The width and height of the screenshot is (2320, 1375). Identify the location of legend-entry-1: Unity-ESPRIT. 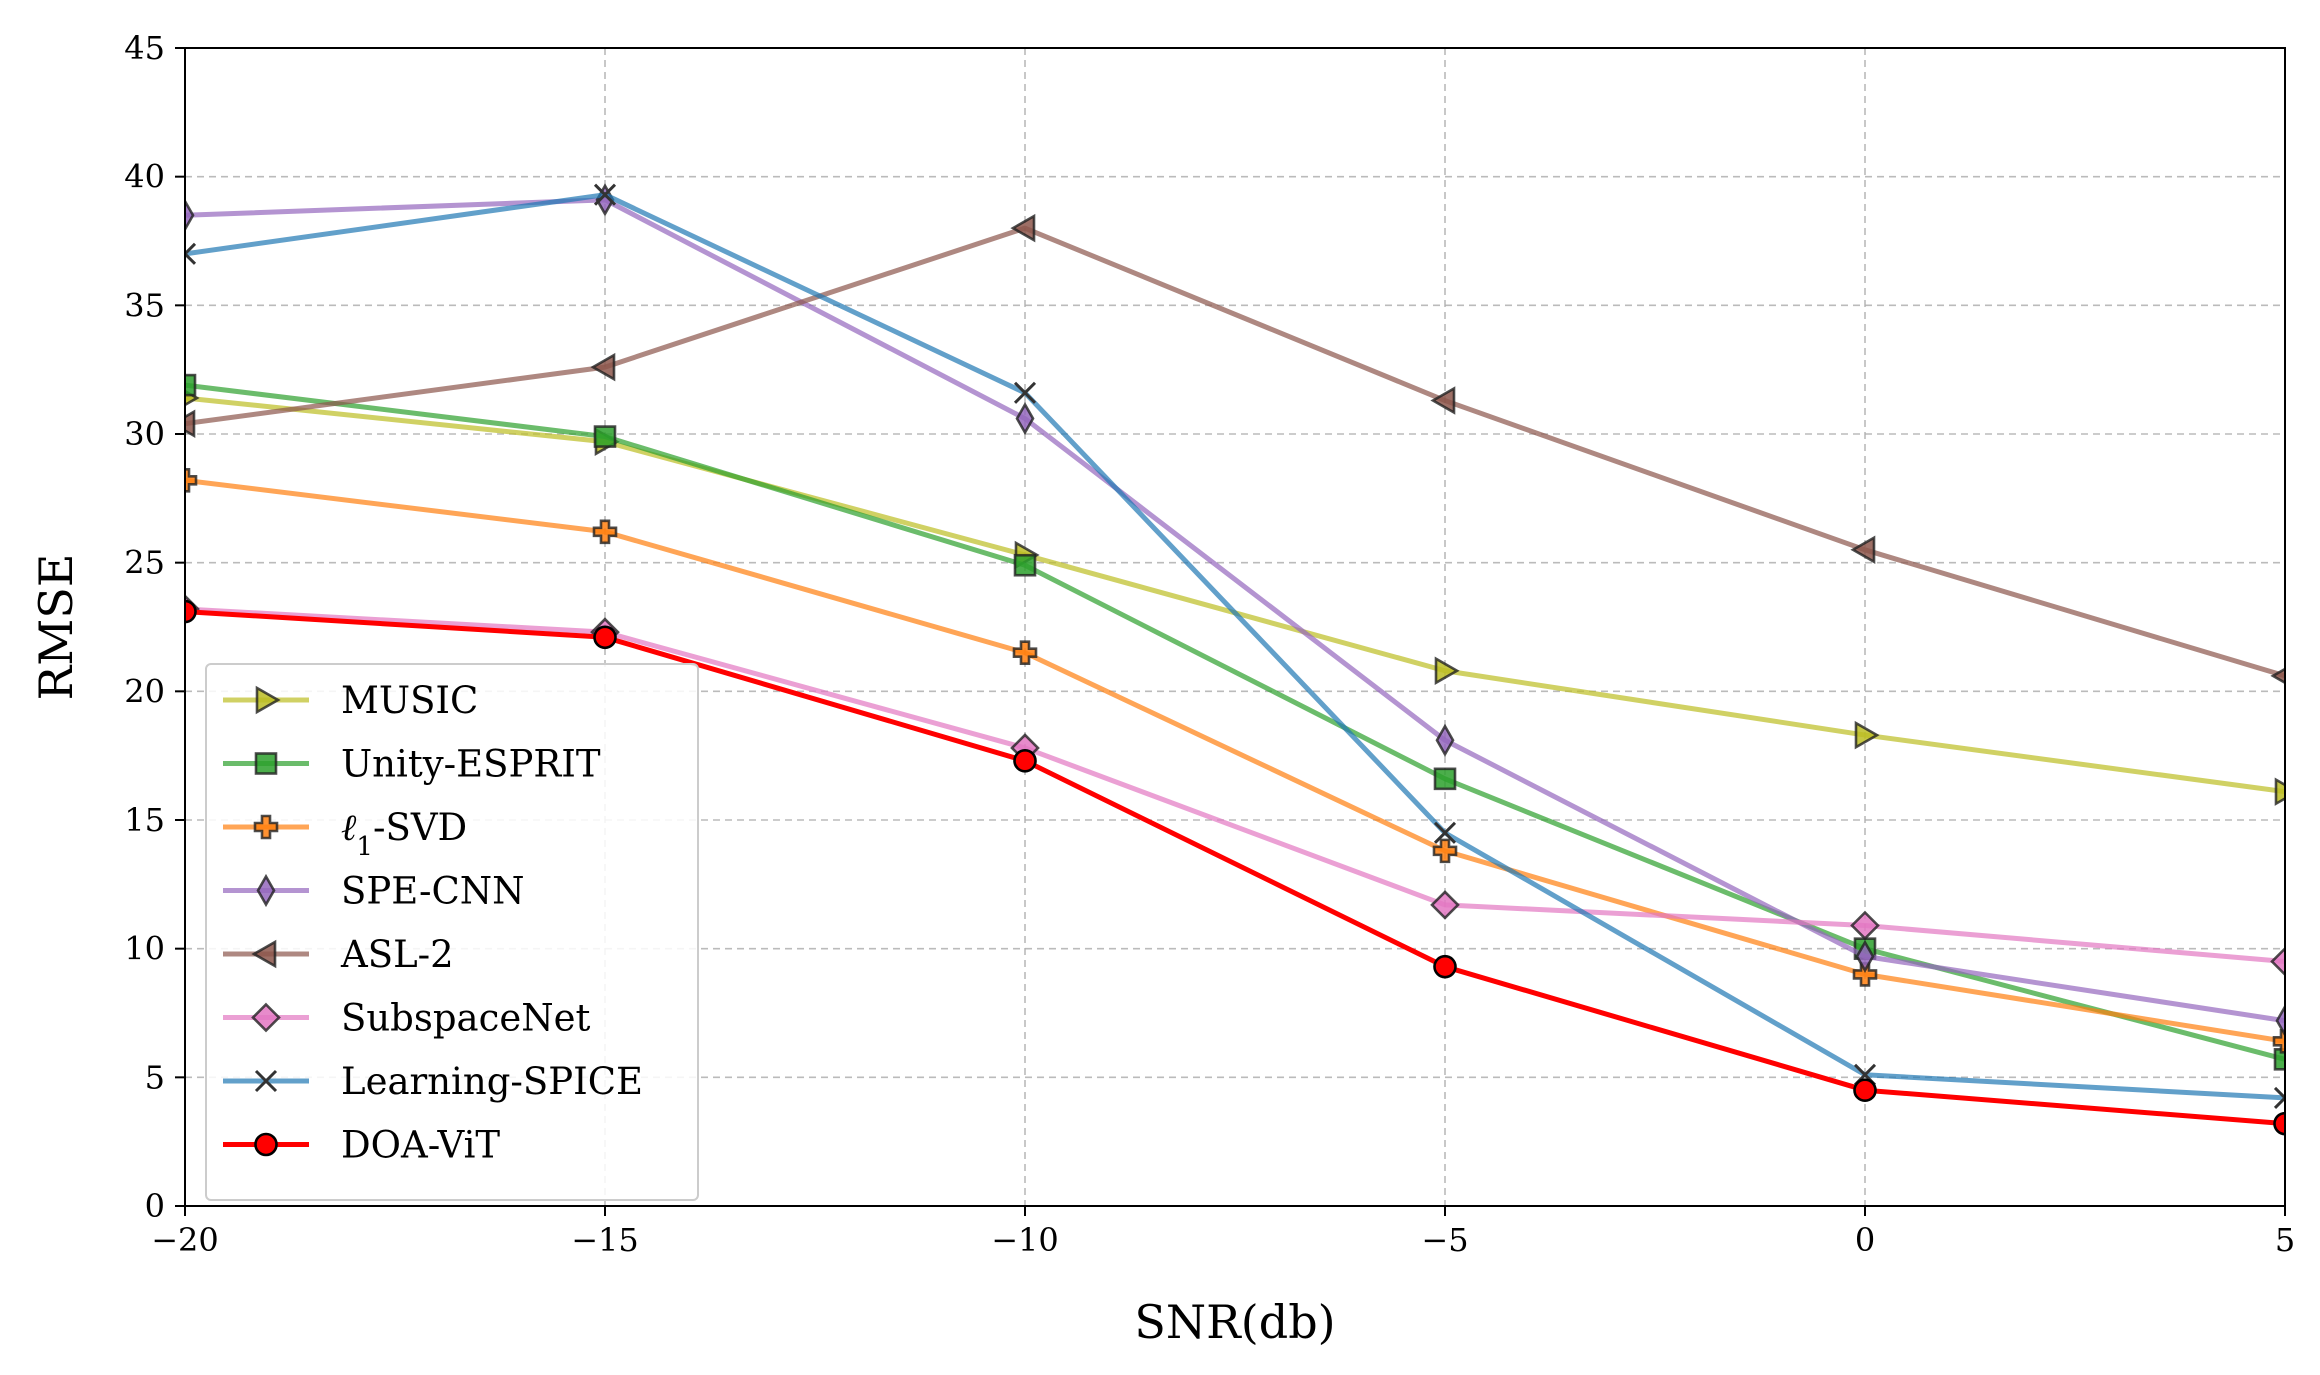
(412, 764).